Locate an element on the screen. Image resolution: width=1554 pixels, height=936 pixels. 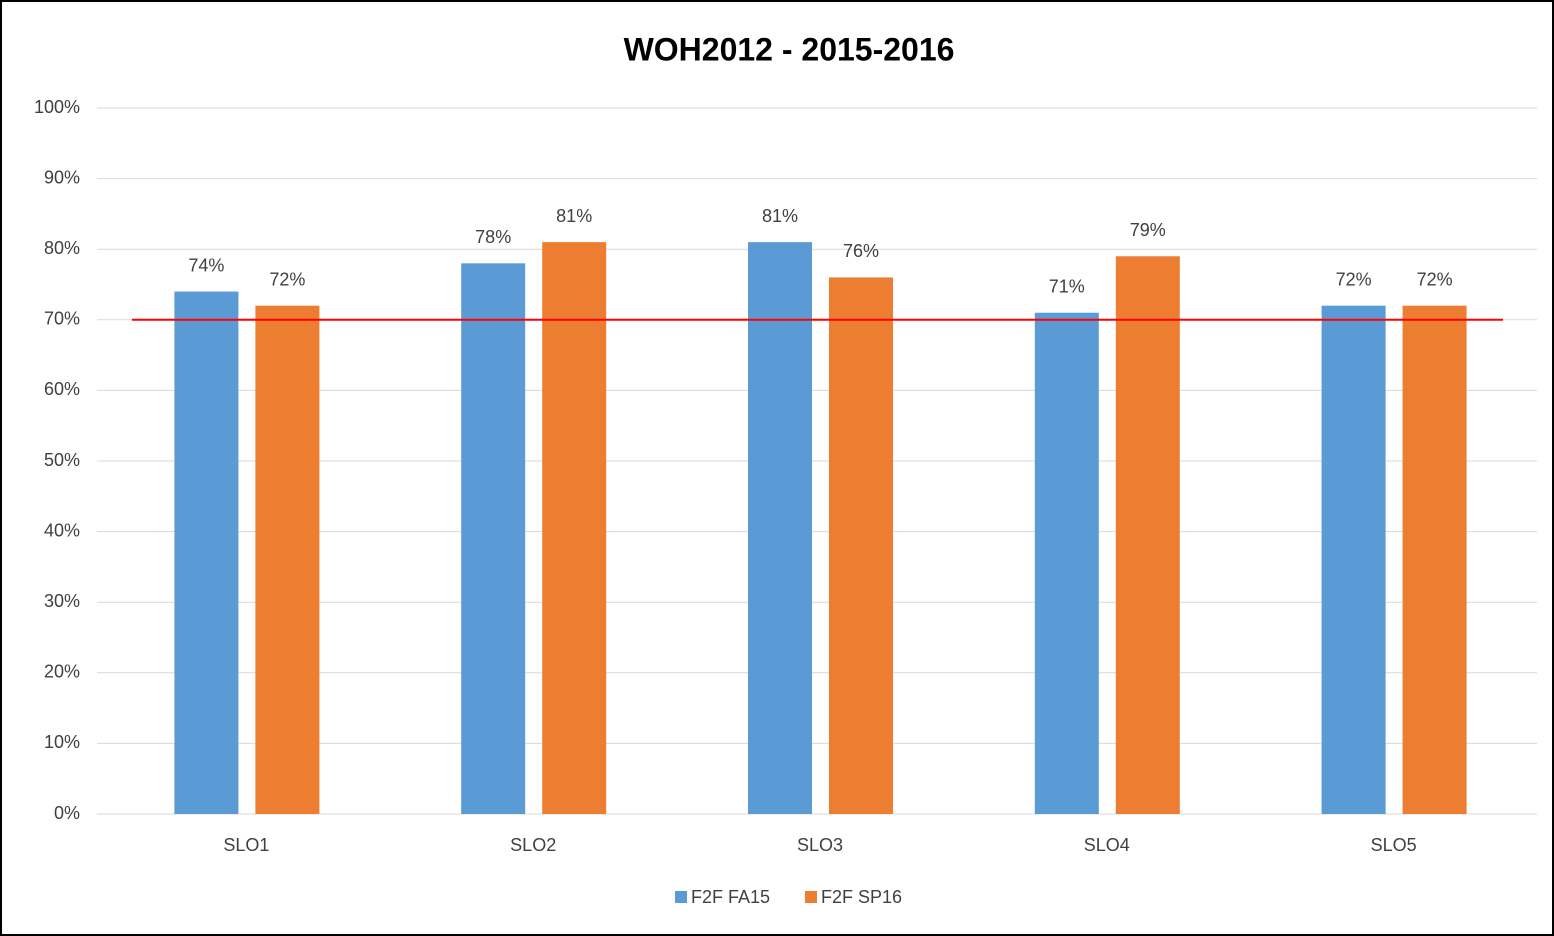
value-label: 78% is located at coordinates (493, 237).